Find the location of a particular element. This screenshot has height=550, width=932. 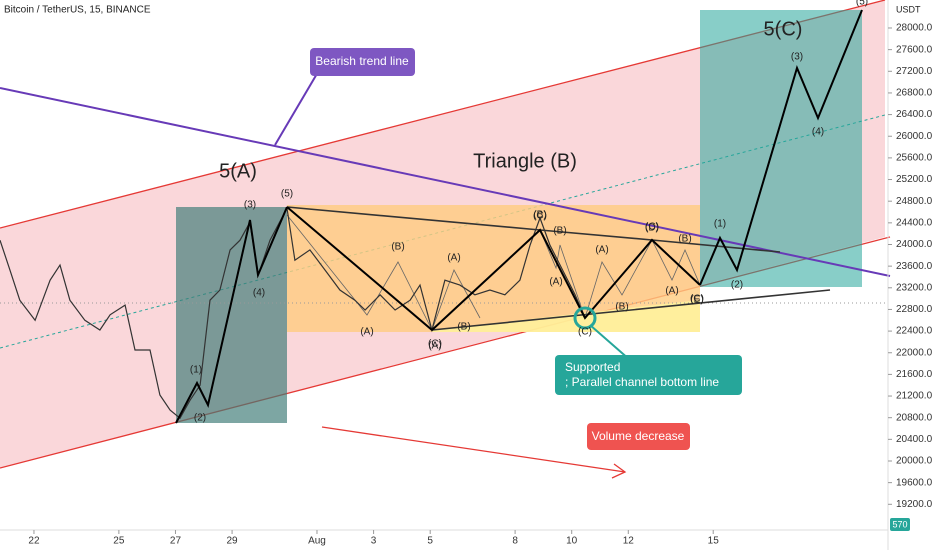

y-tick-label: 26000.00 is located at coordinates (914, 136).